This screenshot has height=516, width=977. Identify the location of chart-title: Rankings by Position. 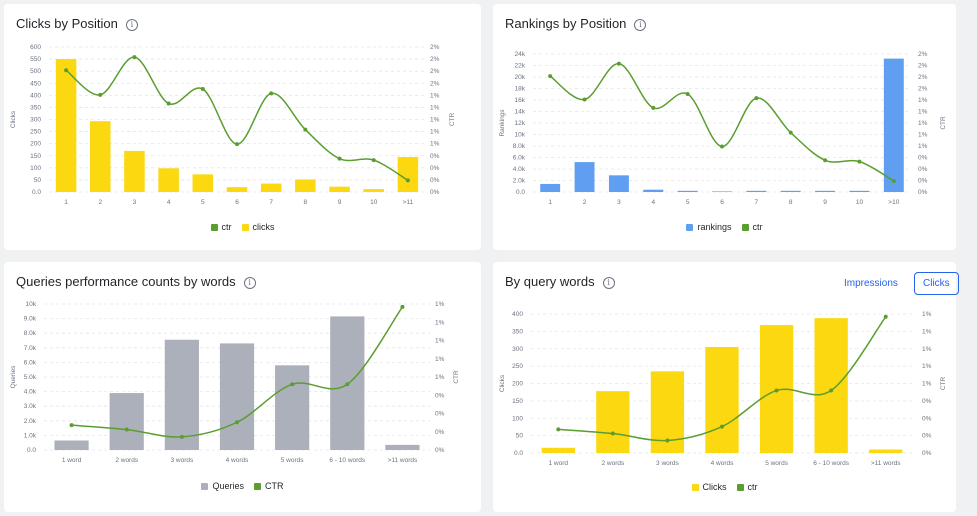
(566, 23).